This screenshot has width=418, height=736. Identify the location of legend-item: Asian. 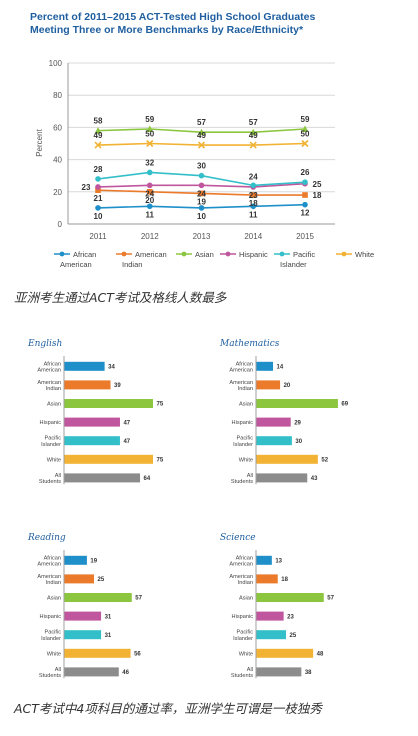
(195, 254).